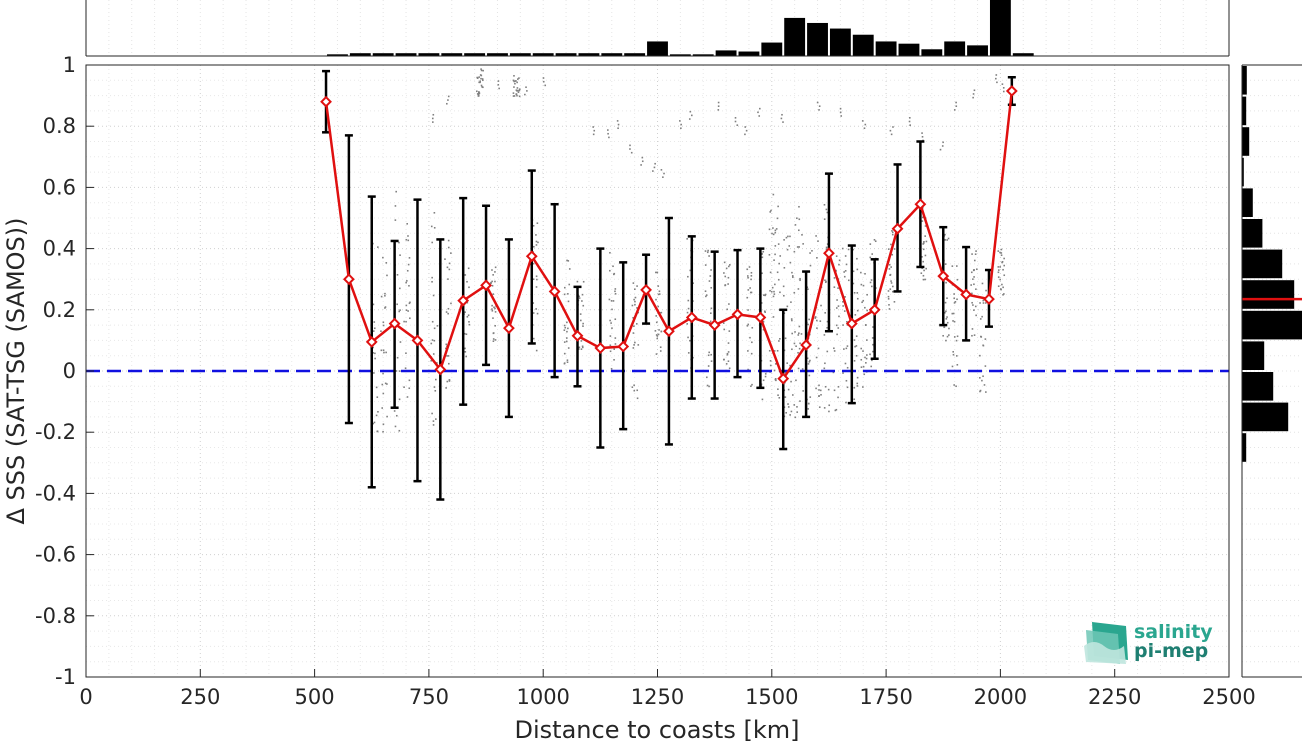  I want to click on mean-point, so click(508, 328).